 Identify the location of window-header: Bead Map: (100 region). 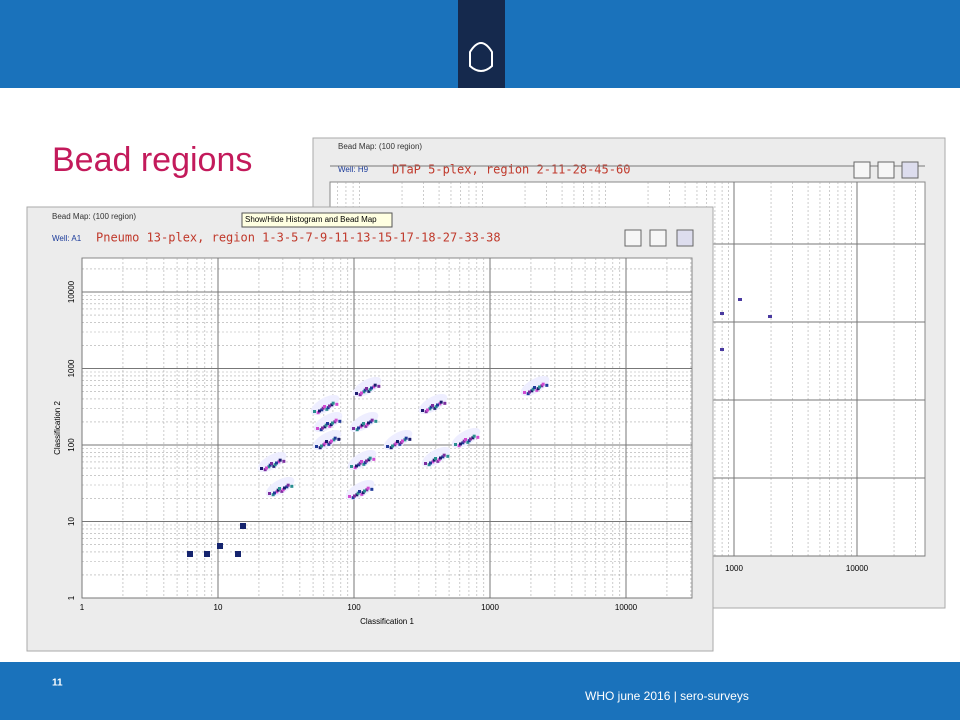
(380, 146).